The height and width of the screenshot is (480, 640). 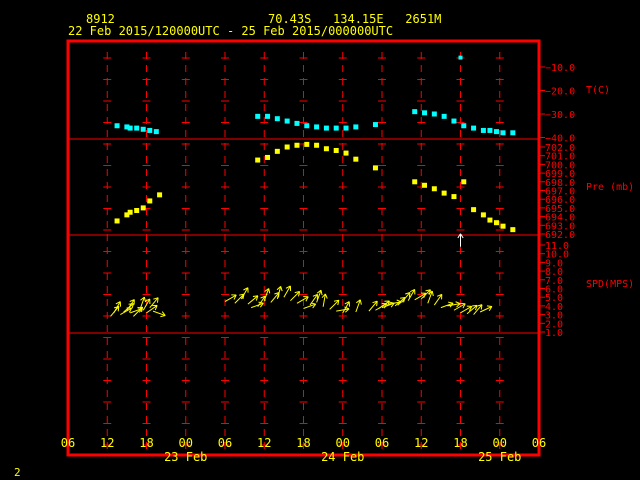 What do you see at coordinates (610, 187) in the screenshot?
I see `panel-label-pressure: Pre (mb)` at bounding box center [610, 187].